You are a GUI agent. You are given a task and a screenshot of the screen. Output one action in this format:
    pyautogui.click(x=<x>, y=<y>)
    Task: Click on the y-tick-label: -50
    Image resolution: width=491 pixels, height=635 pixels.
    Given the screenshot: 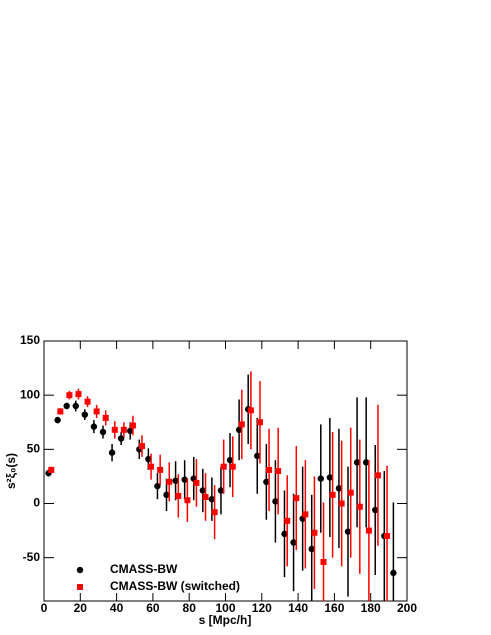 What is the action you would take?
    pyautogui.click(x=32, y=557)
    